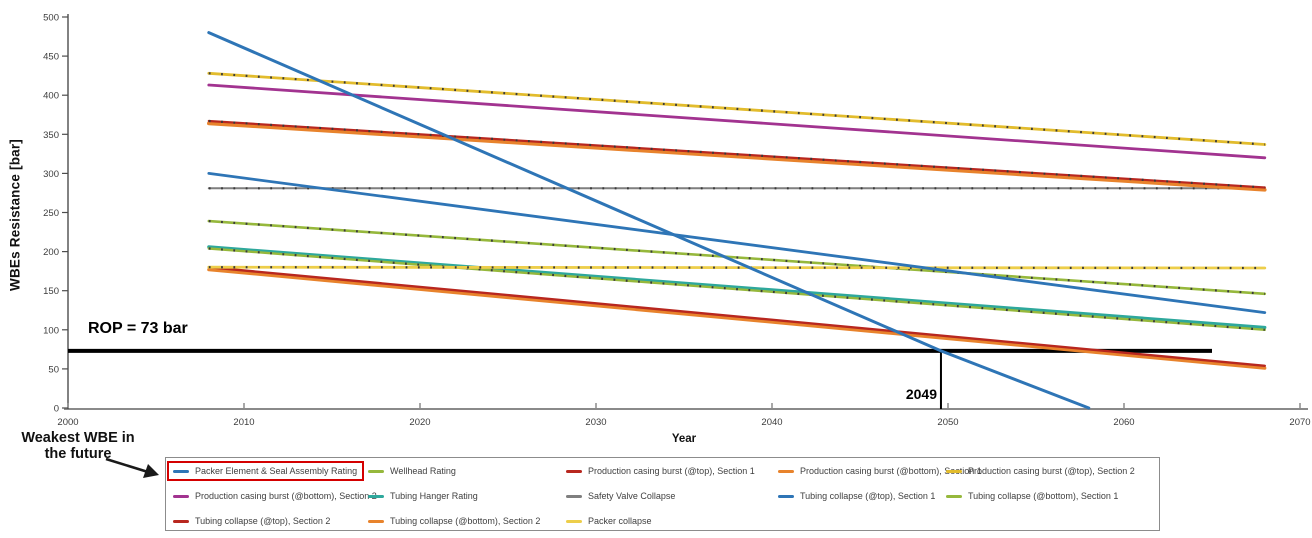 The image size is (1312, 538). What do you see at coordinates (620, 521) in the screenshot?
I see `legend-item-label: Packer collapse` at bounding box center [620, 521].